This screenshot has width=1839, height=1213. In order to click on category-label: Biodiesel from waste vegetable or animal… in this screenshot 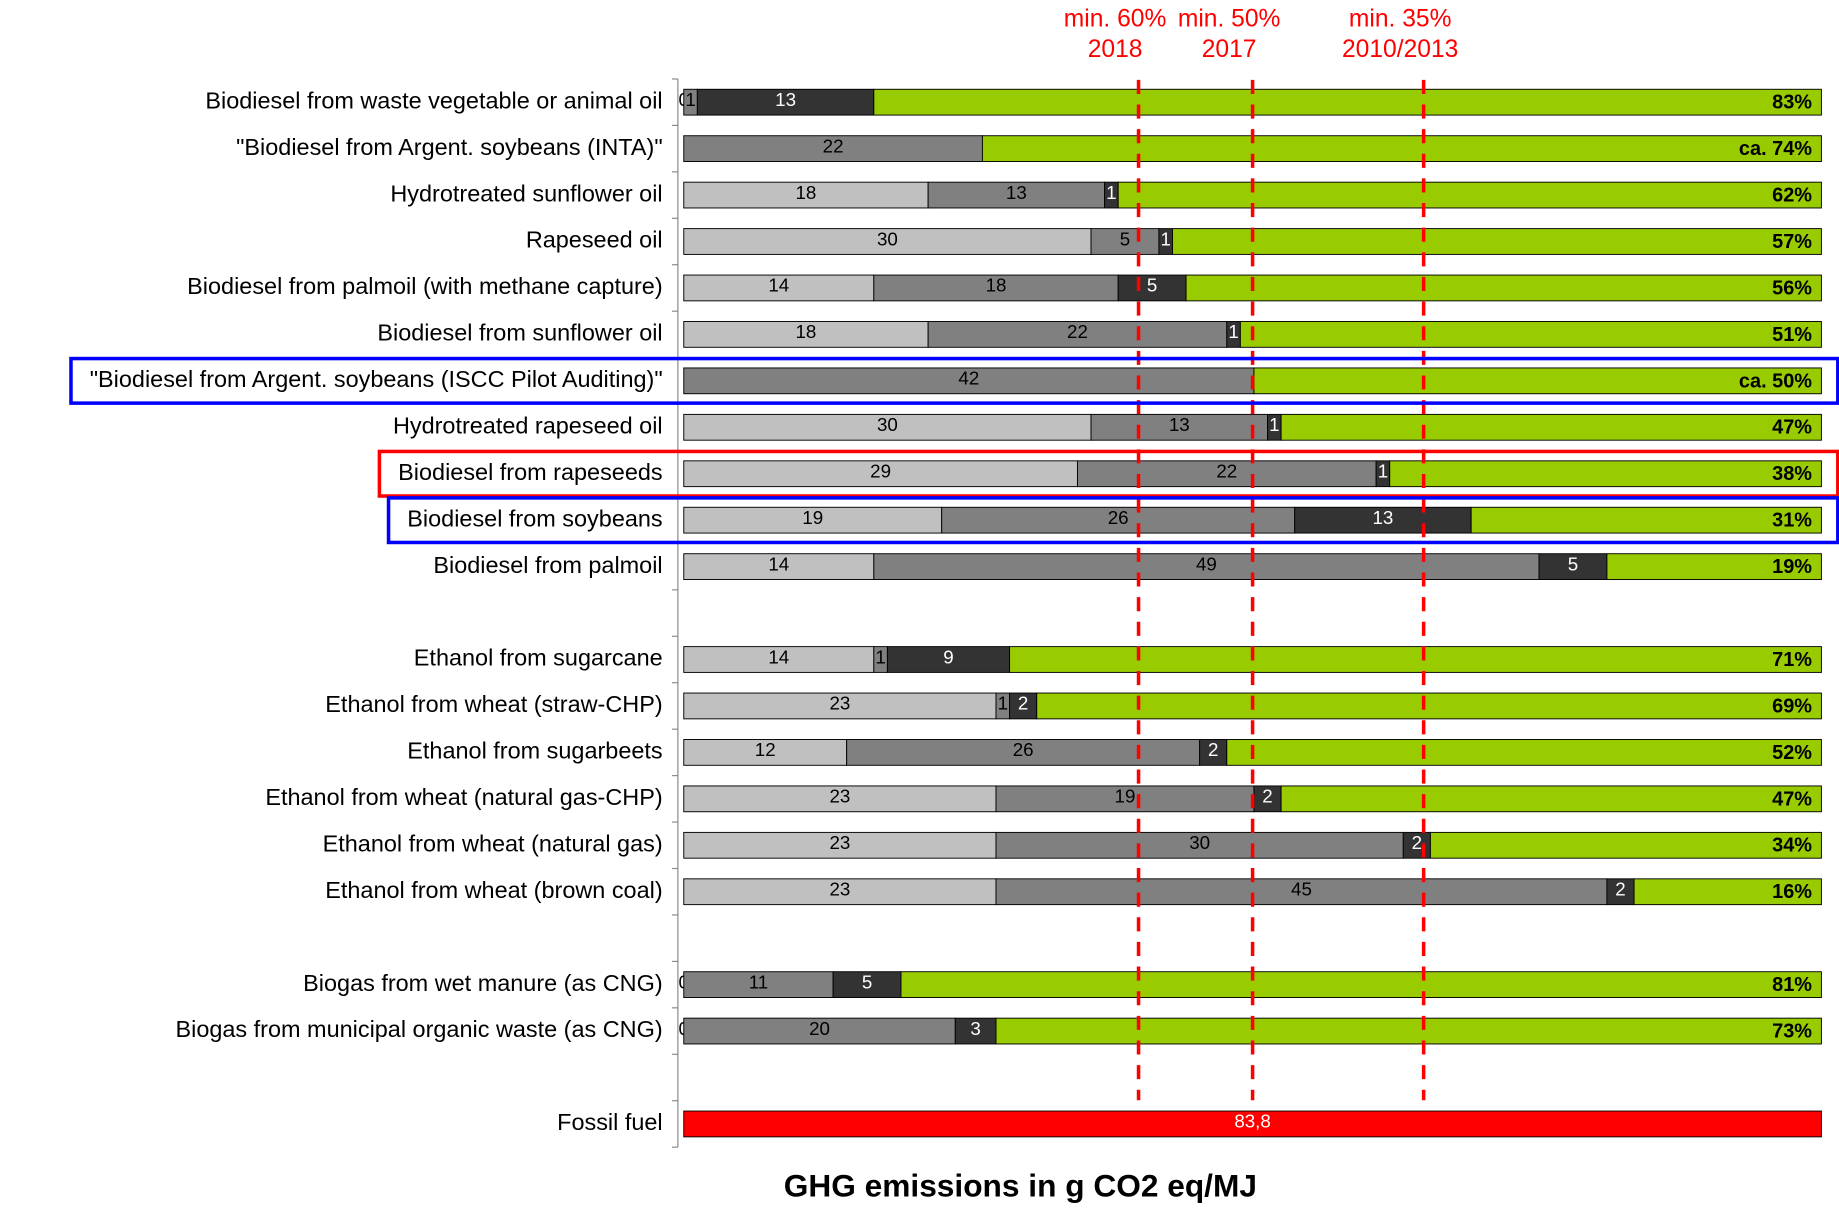, I will do `click(433, 100)`.